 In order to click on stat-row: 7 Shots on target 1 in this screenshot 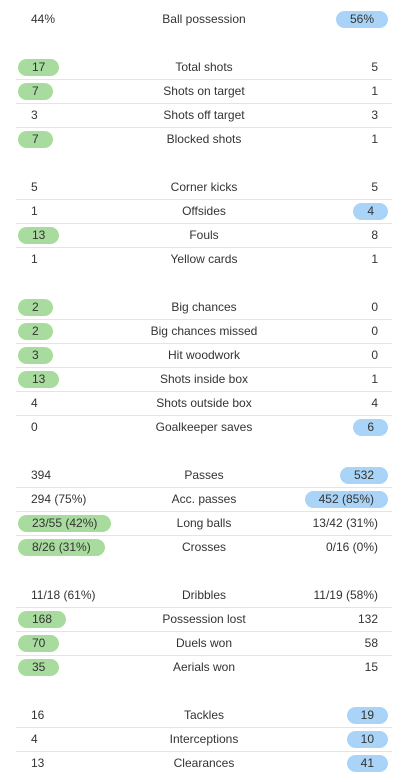, I will do `click(204, 92)`.